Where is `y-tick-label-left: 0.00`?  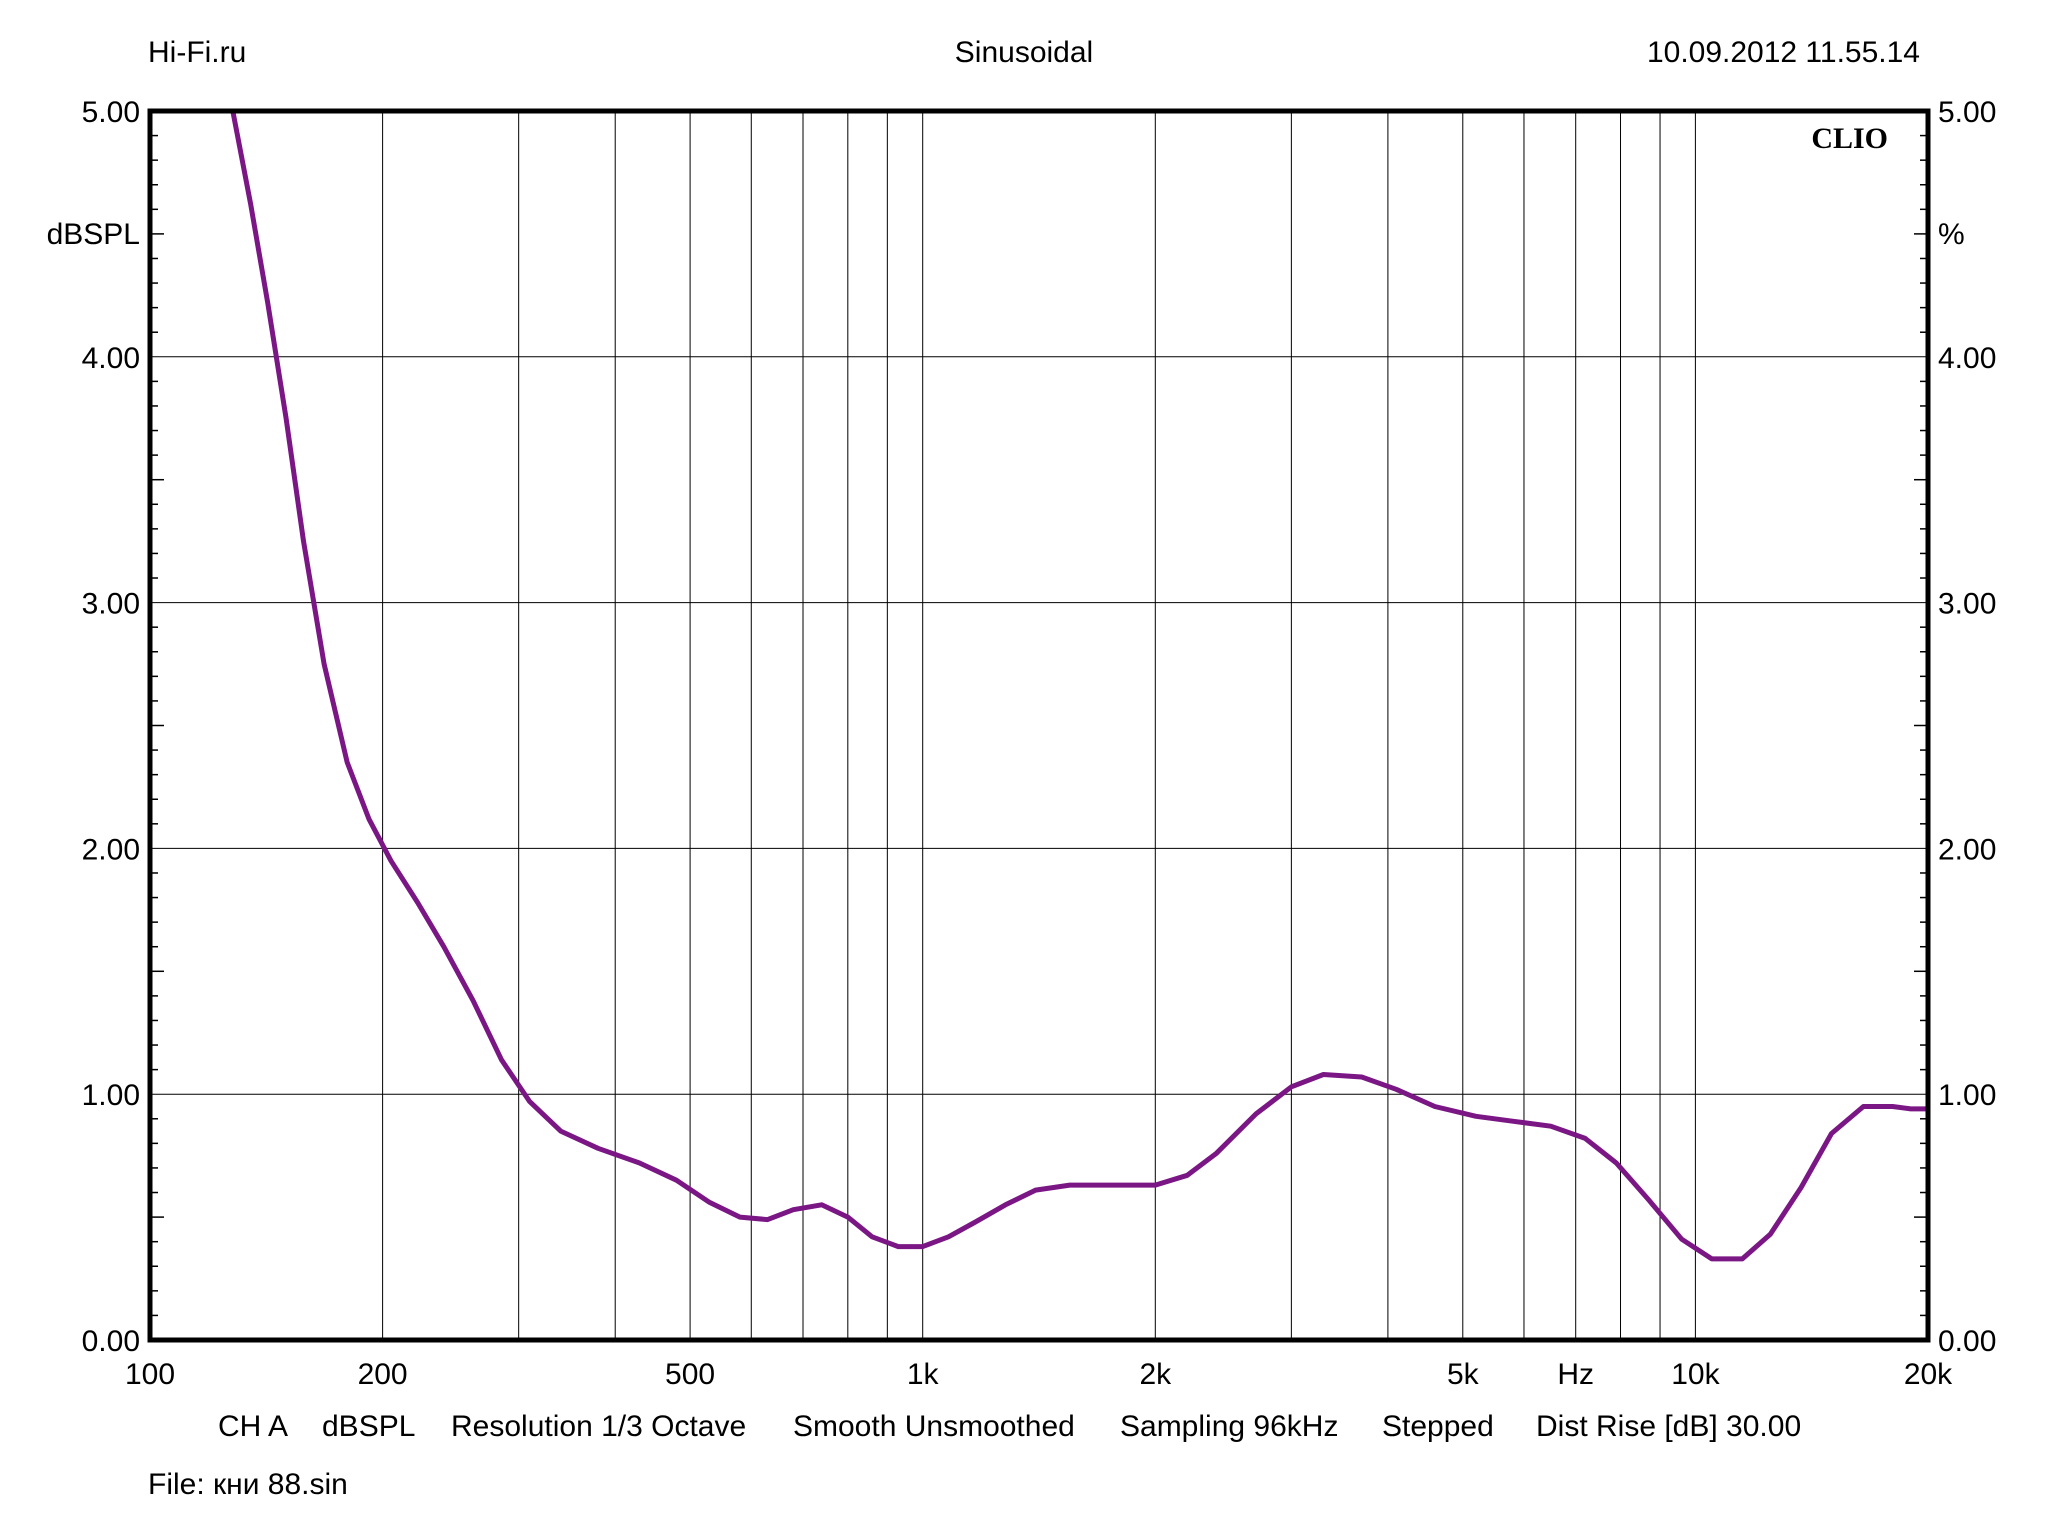
y-tick-label-left: 0.00 is located at coordinates (111, 1341).